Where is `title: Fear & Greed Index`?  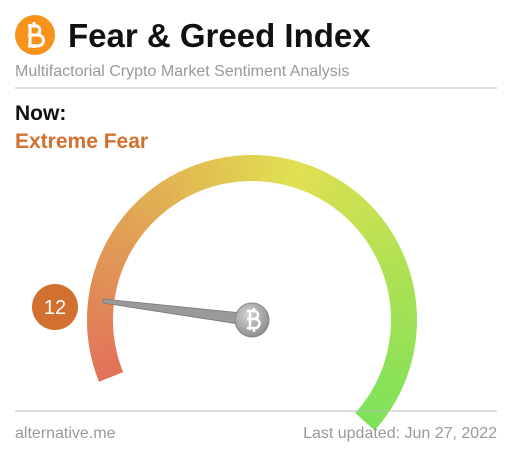 title: Fear & Greed Index is located at coordinates (219, 35).